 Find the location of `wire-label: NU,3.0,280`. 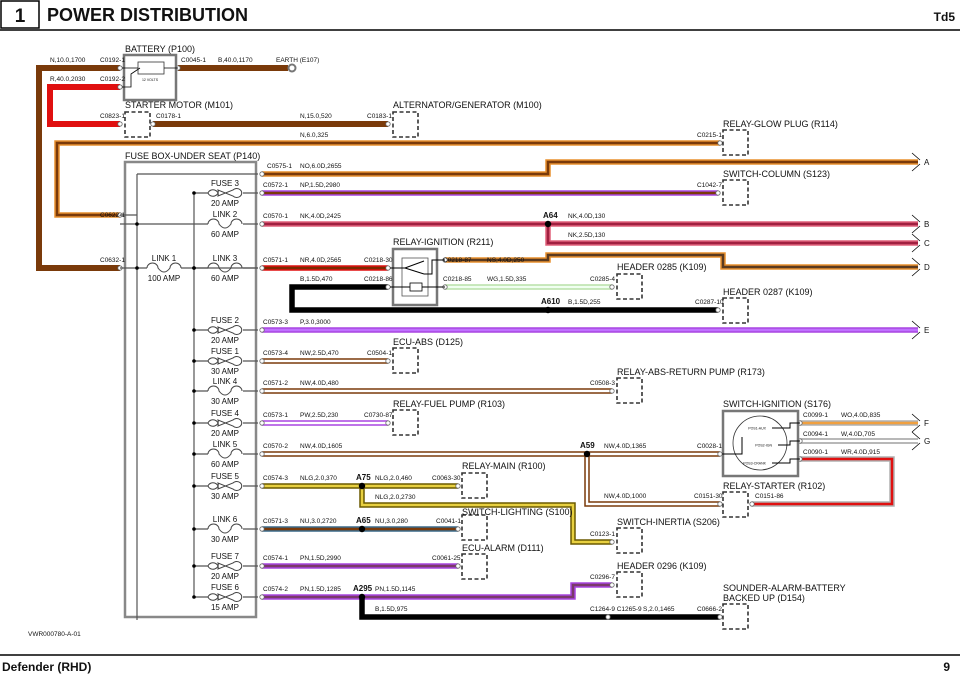

wire-label: NU,3.0,280 is located at coordinates (391, 521).